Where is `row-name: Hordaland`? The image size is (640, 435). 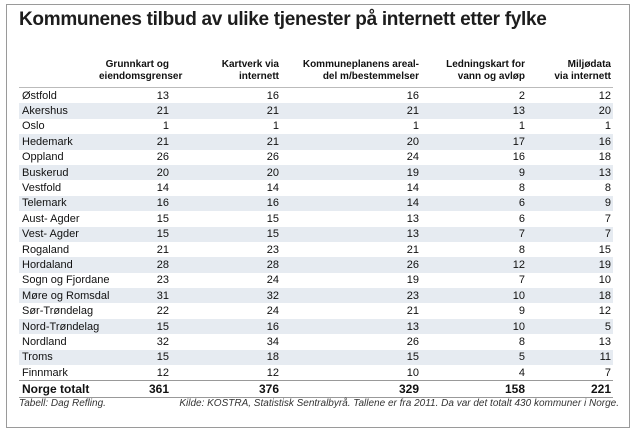 row-name: Hordaland is located at coordinates (59, 265).